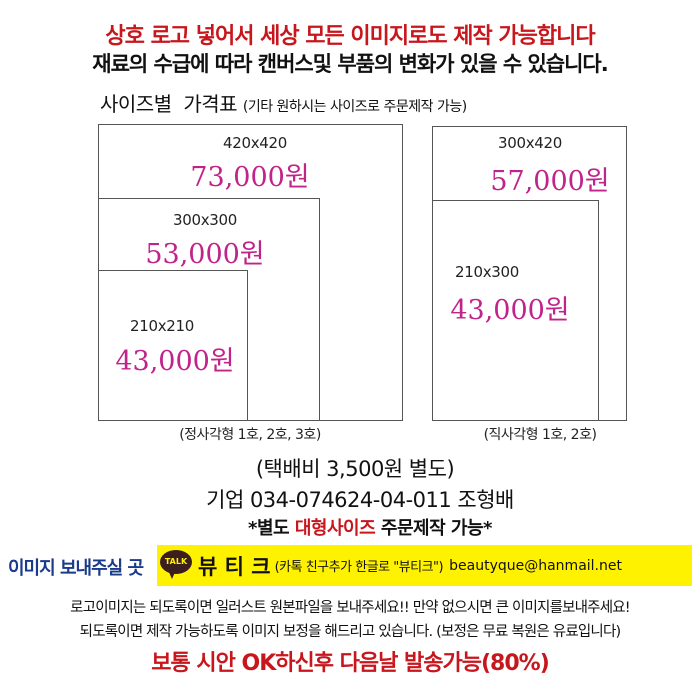 This screenshot has width=700, height=700. I want to click on bank-account: 기업 034-074624-04-011 조형배, so click(360, 500).